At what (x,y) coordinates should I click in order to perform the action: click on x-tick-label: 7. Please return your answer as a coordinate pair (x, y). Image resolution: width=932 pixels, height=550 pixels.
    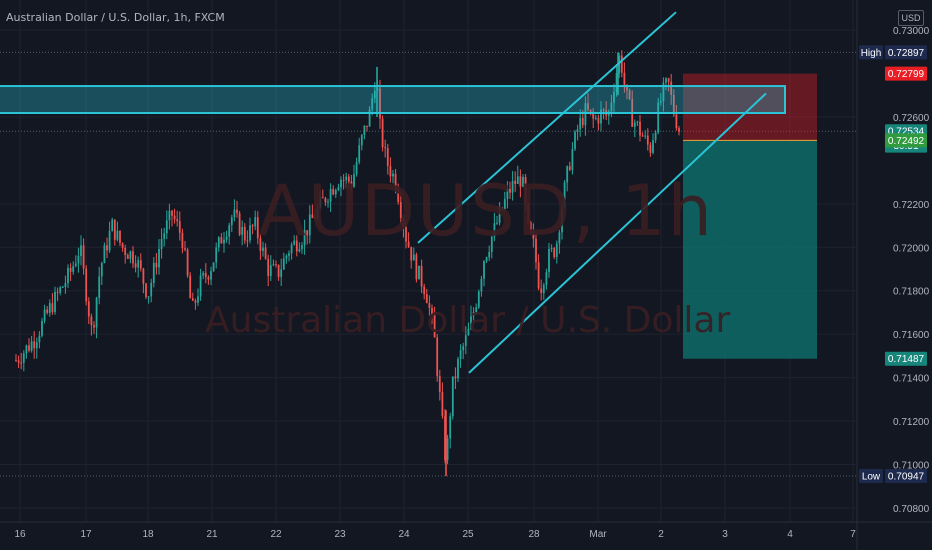
    Looking at the image, I should click on (853, 534).